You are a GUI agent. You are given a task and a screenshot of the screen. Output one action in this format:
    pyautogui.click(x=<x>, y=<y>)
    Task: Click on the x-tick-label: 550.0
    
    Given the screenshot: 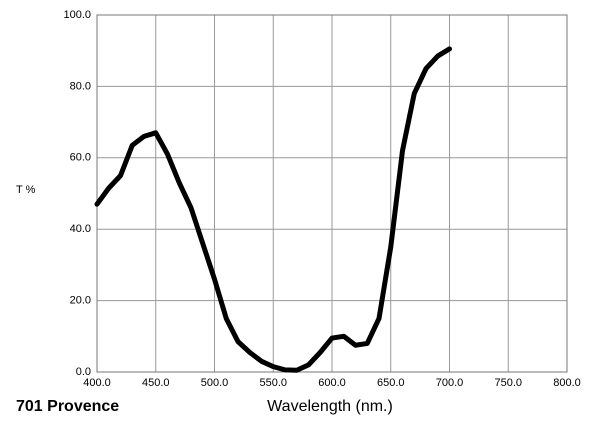 What is the action you would take?
    pyautogui.click(x=273, y=383)
    